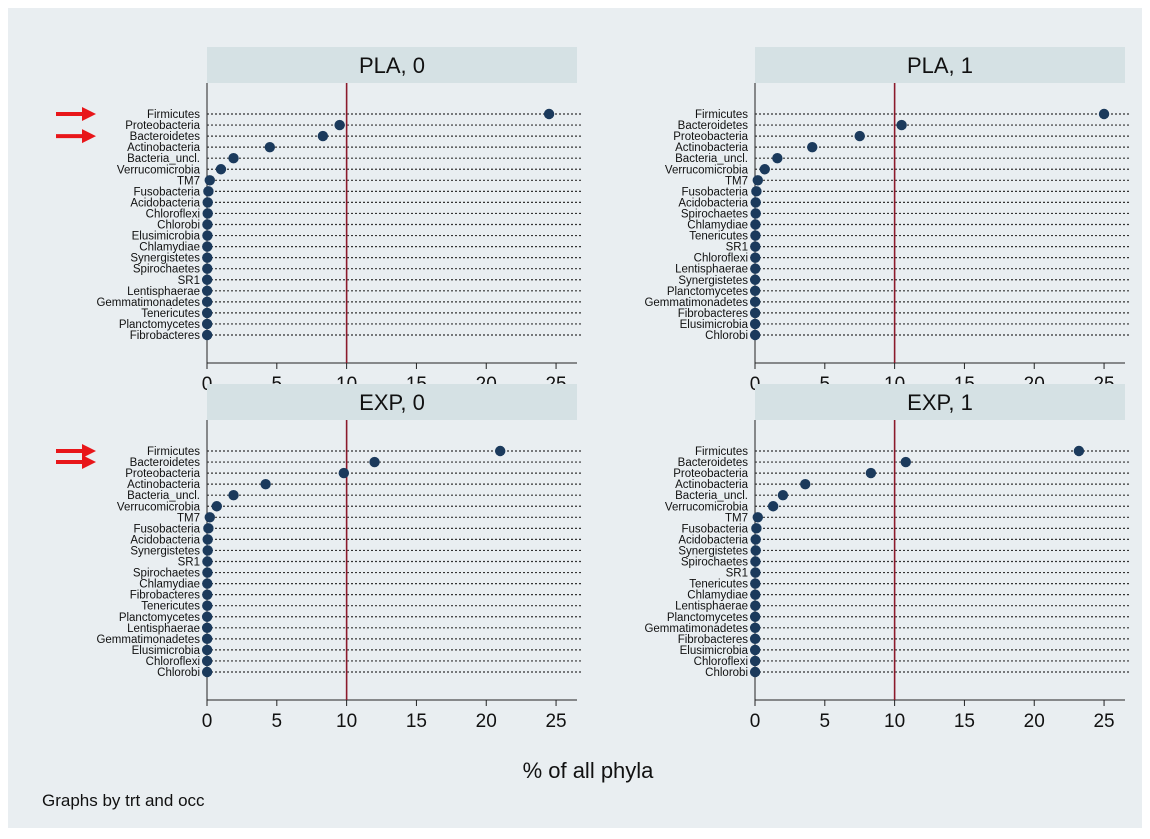 The image size is (1150, 839). Describe the element at coordinates (163, 148) in the screenshot. I see `category-label: Actinobacteria` at that location.